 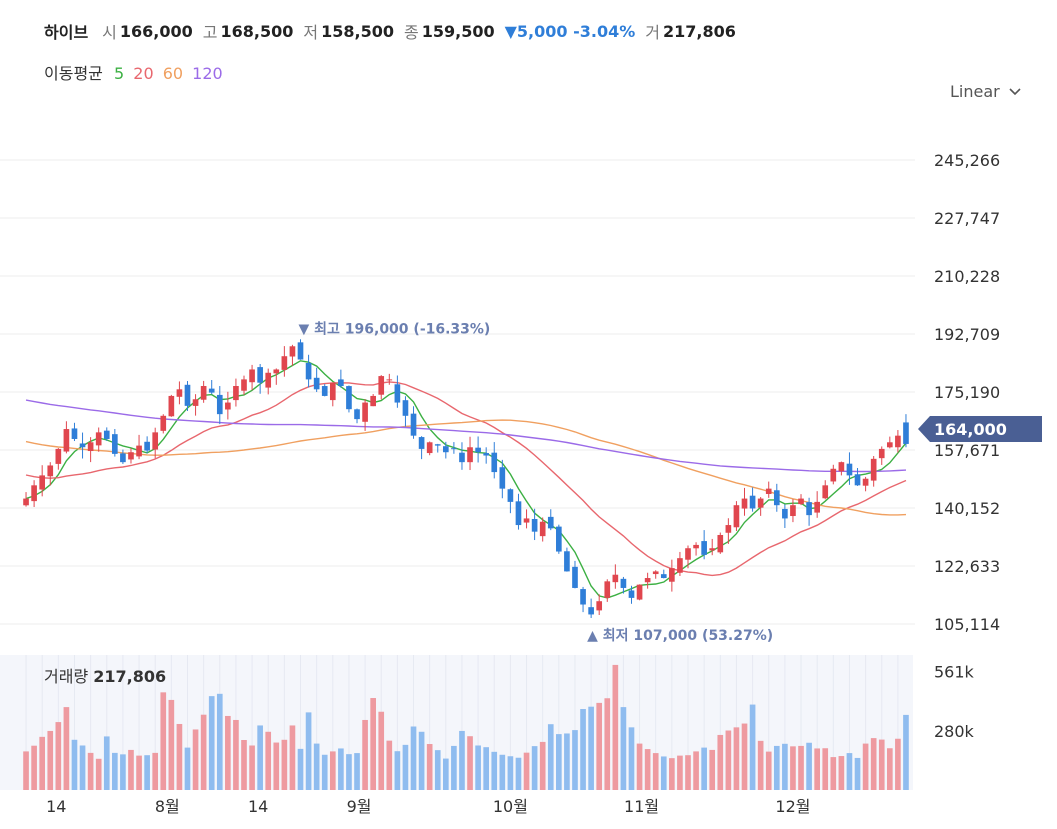 I want to click on scale-dropdown: Linear, so click(x=986, y=91).